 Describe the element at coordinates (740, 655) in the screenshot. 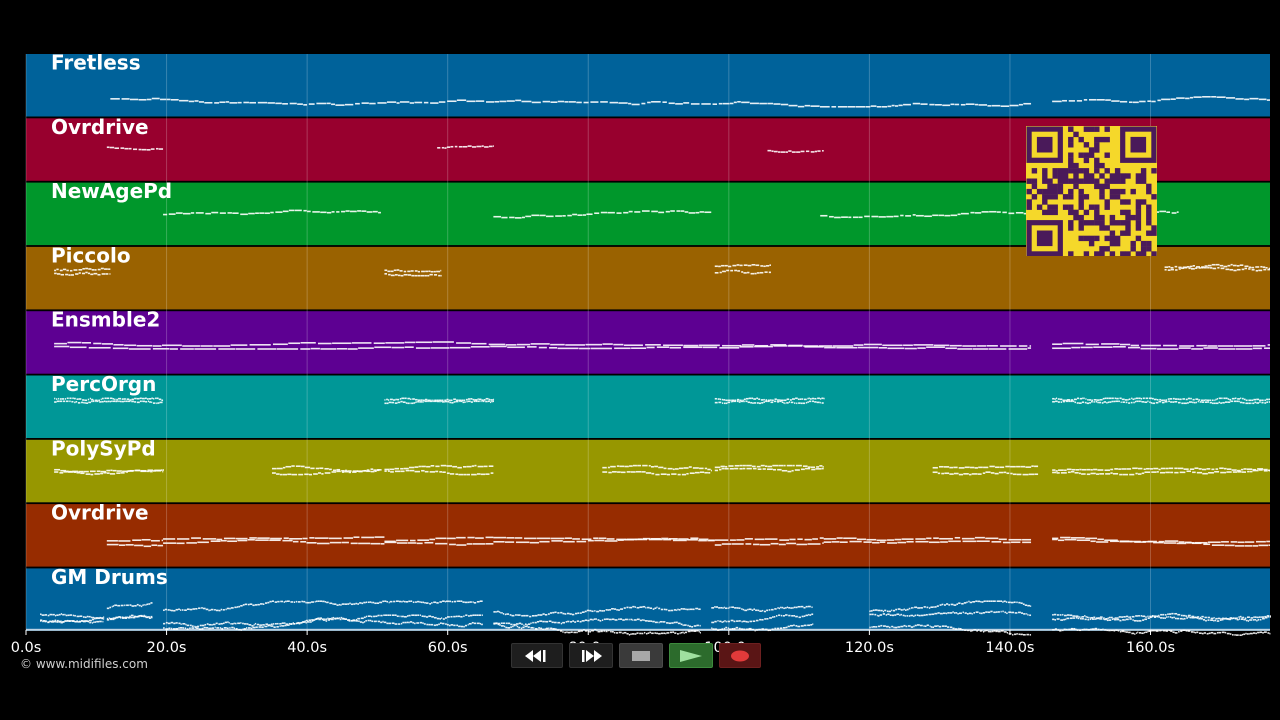

I see `record-button` at that location.